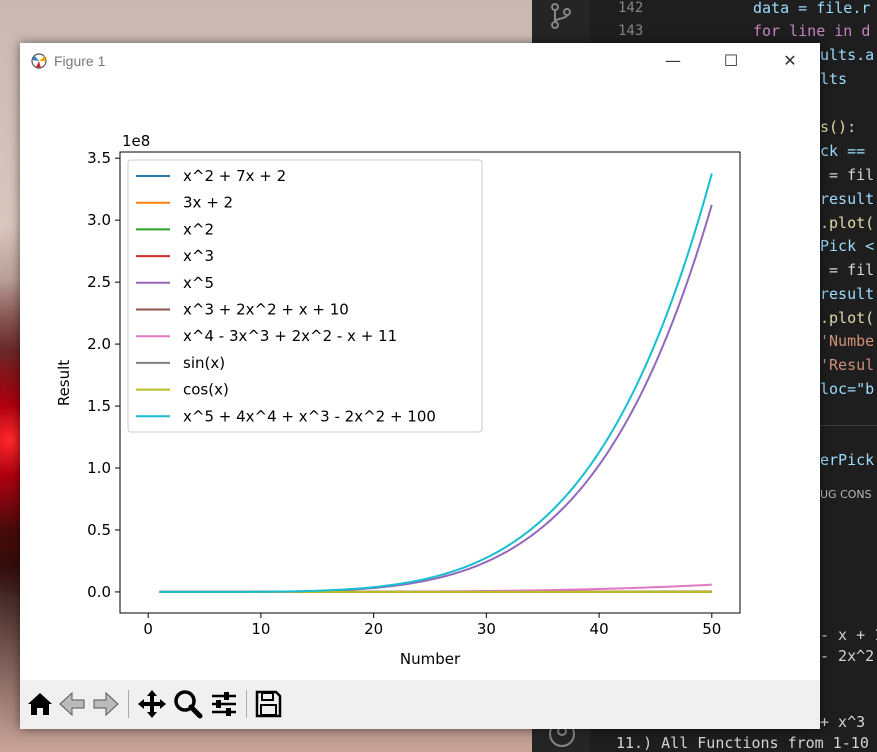 This screenshot has height=752, width=877. I want to click on legend-label: x^2 + 7x + 2, so click(234, 176).